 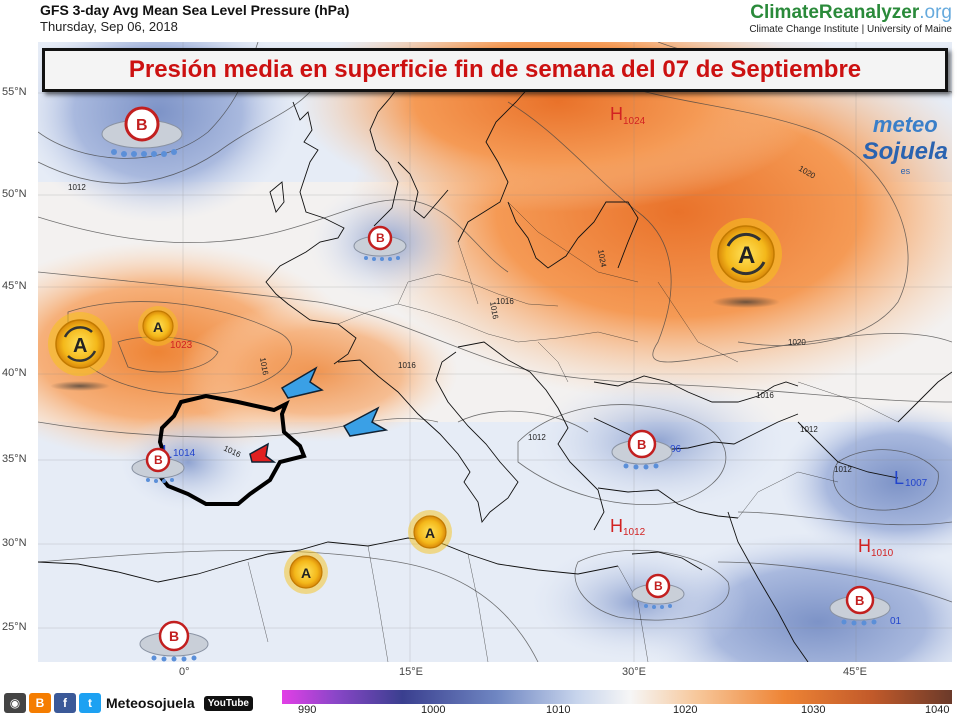 I want to click on pressure-value-label: 01, so click(x=896, y=621).